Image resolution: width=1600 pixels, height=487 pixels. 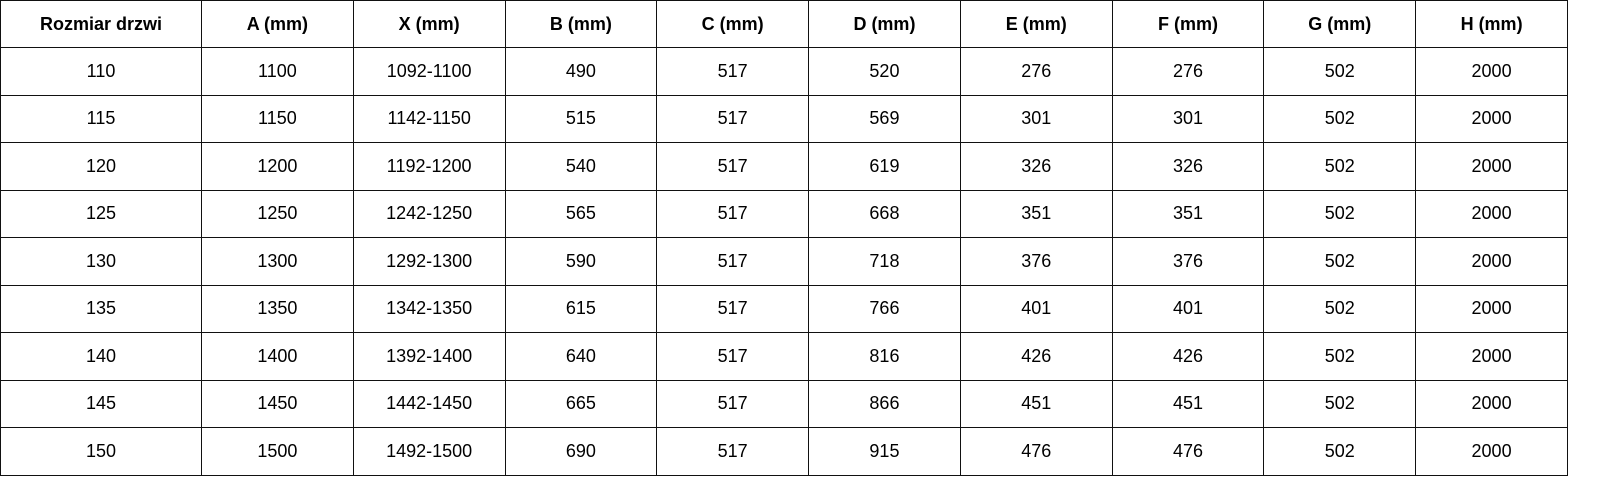 I want to click on table-cell: 915, so click(x=884, y=451).